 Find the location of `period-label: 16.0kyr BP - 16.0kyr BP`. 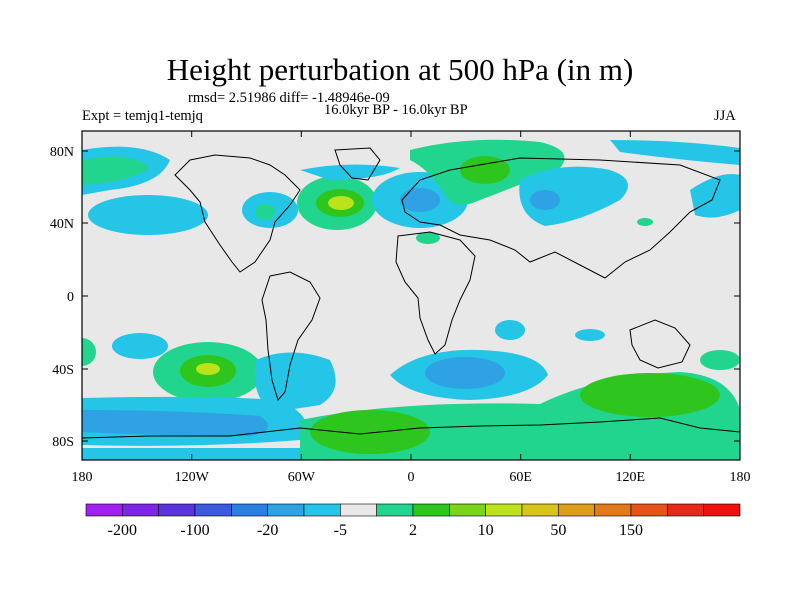

period-label: 16.0kyr BP - 16.0kyr BP is located at coordinates (396, 110).